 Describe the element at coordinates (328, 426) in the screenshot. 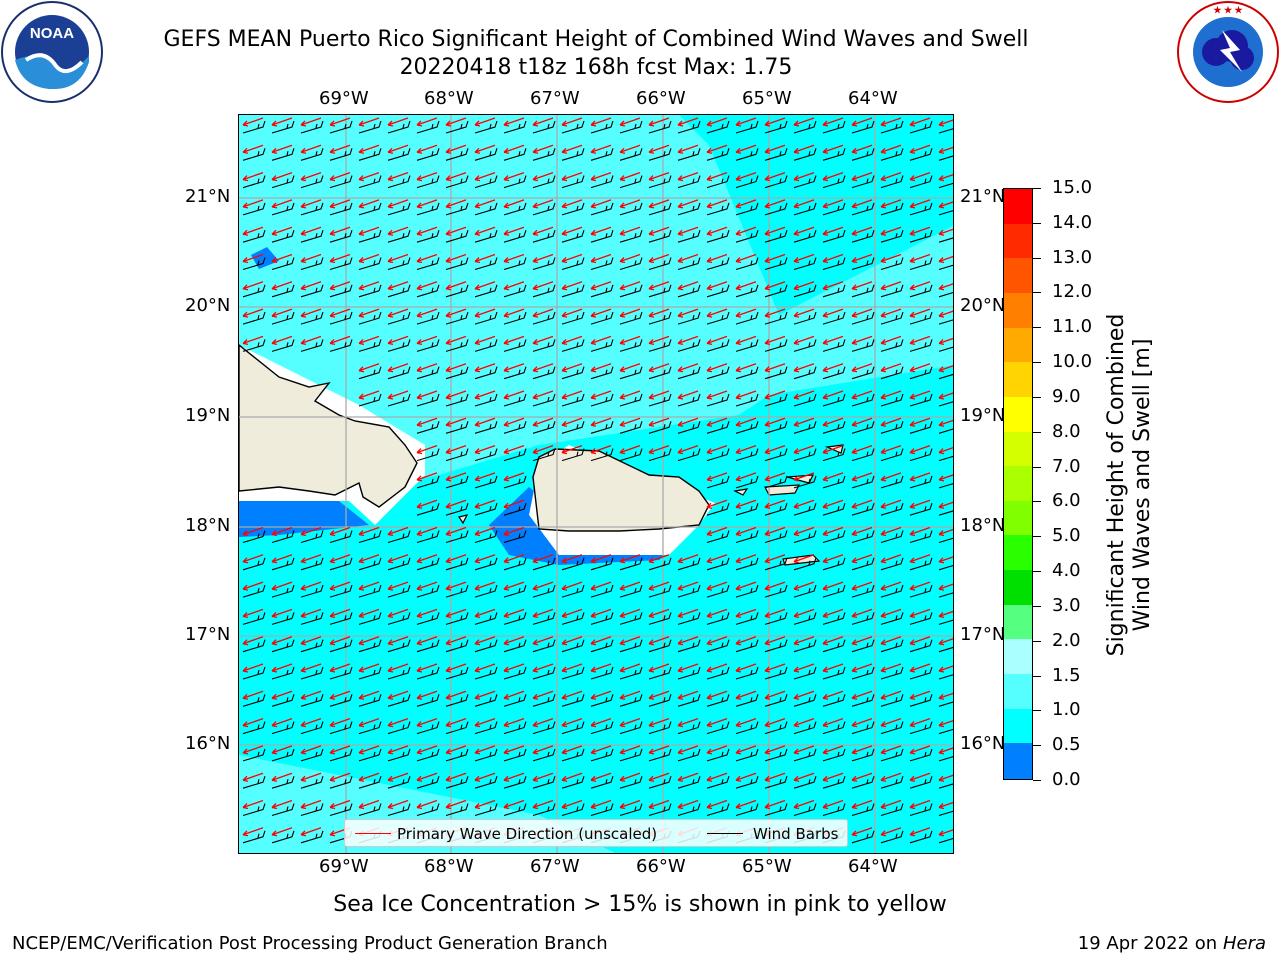

I see `land-hispaniola` at that location.